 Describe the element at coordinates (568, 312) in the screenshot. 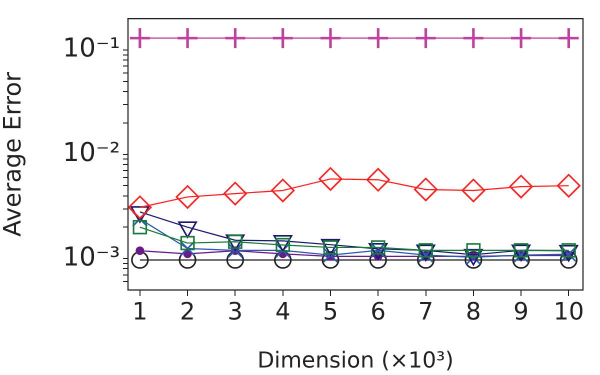

I see `x-tick-label: 10` at that location.